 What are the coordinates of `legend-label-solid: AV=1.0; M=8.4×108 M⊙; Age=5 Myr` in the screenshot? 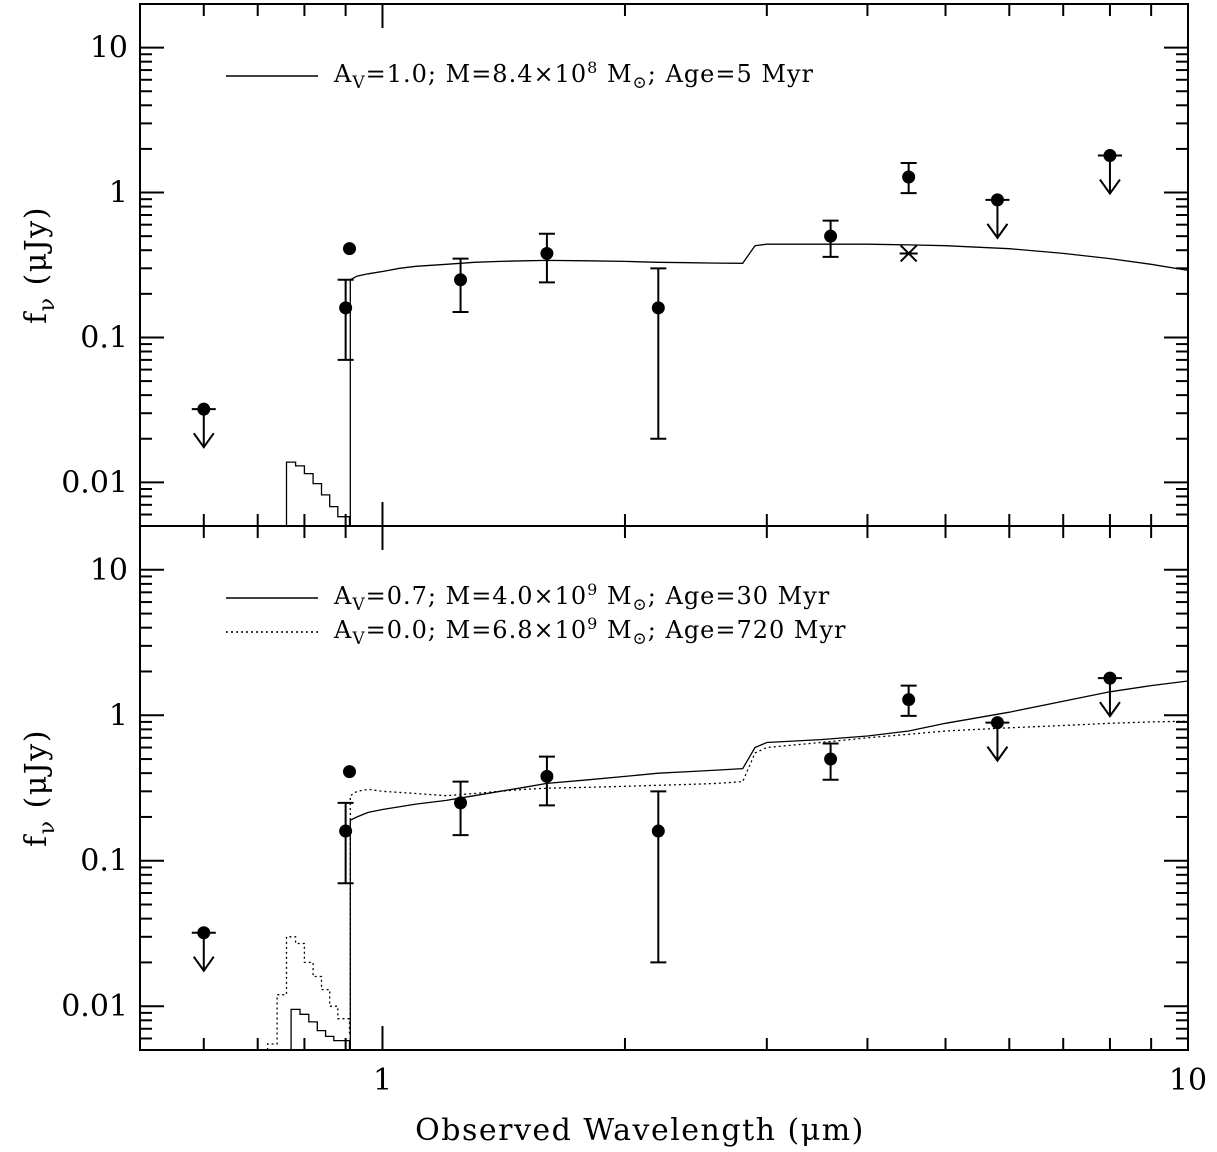 It's located at (573, 75).